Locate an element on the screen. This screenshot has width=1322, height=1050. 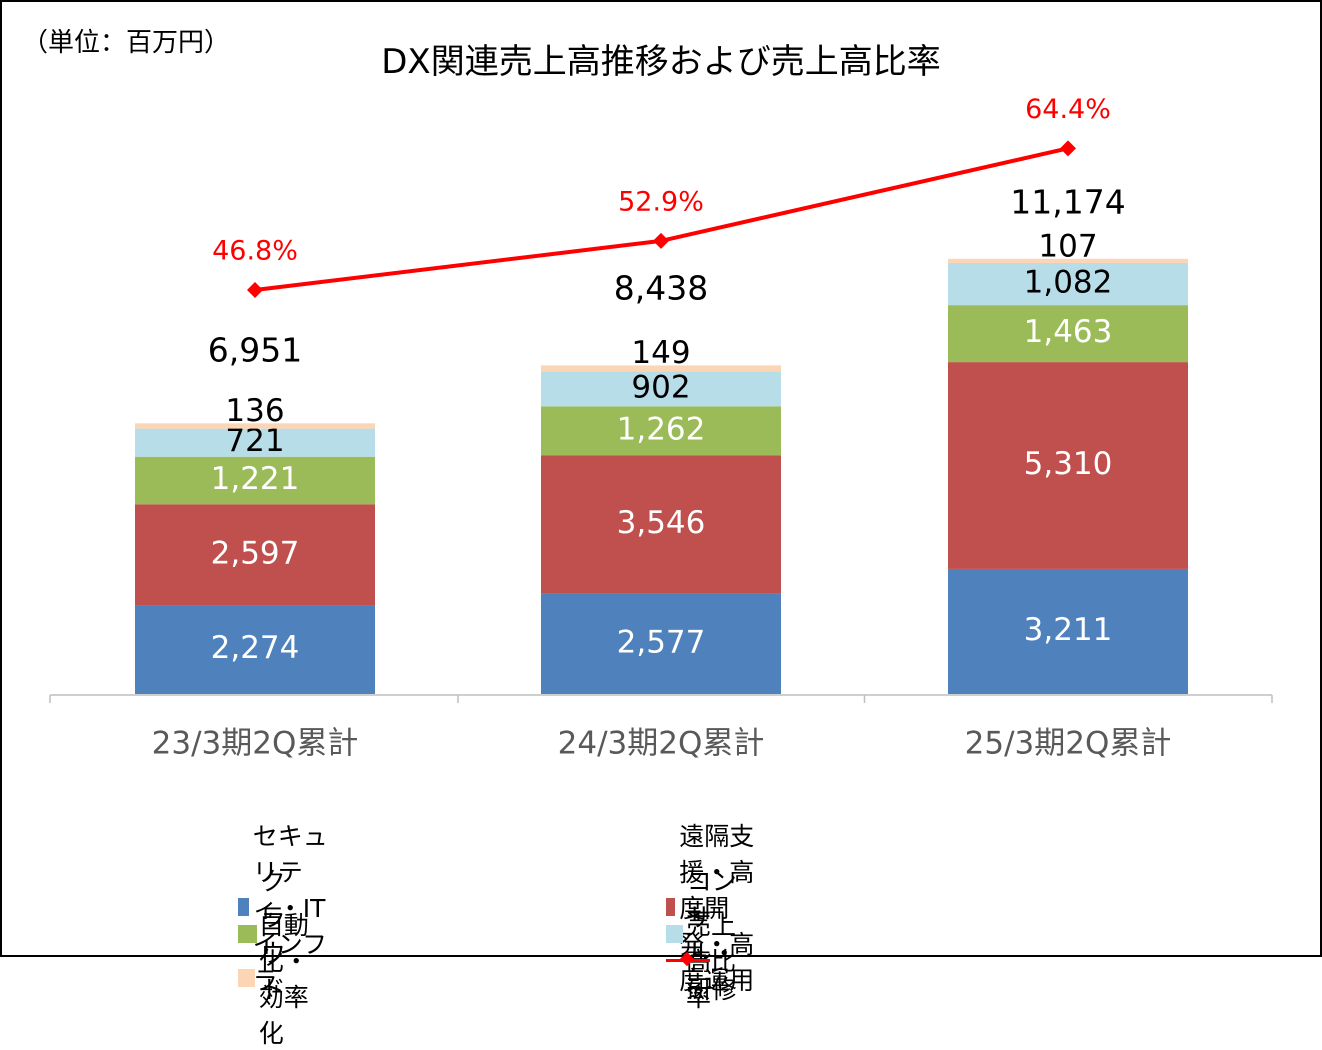
bar-label-2-0: 1,221 is located at coordinates (255, 479).